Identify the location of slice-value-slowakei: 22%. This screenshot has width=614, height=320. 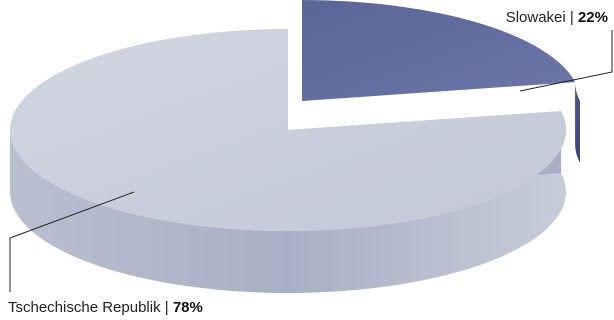
(593, 17).